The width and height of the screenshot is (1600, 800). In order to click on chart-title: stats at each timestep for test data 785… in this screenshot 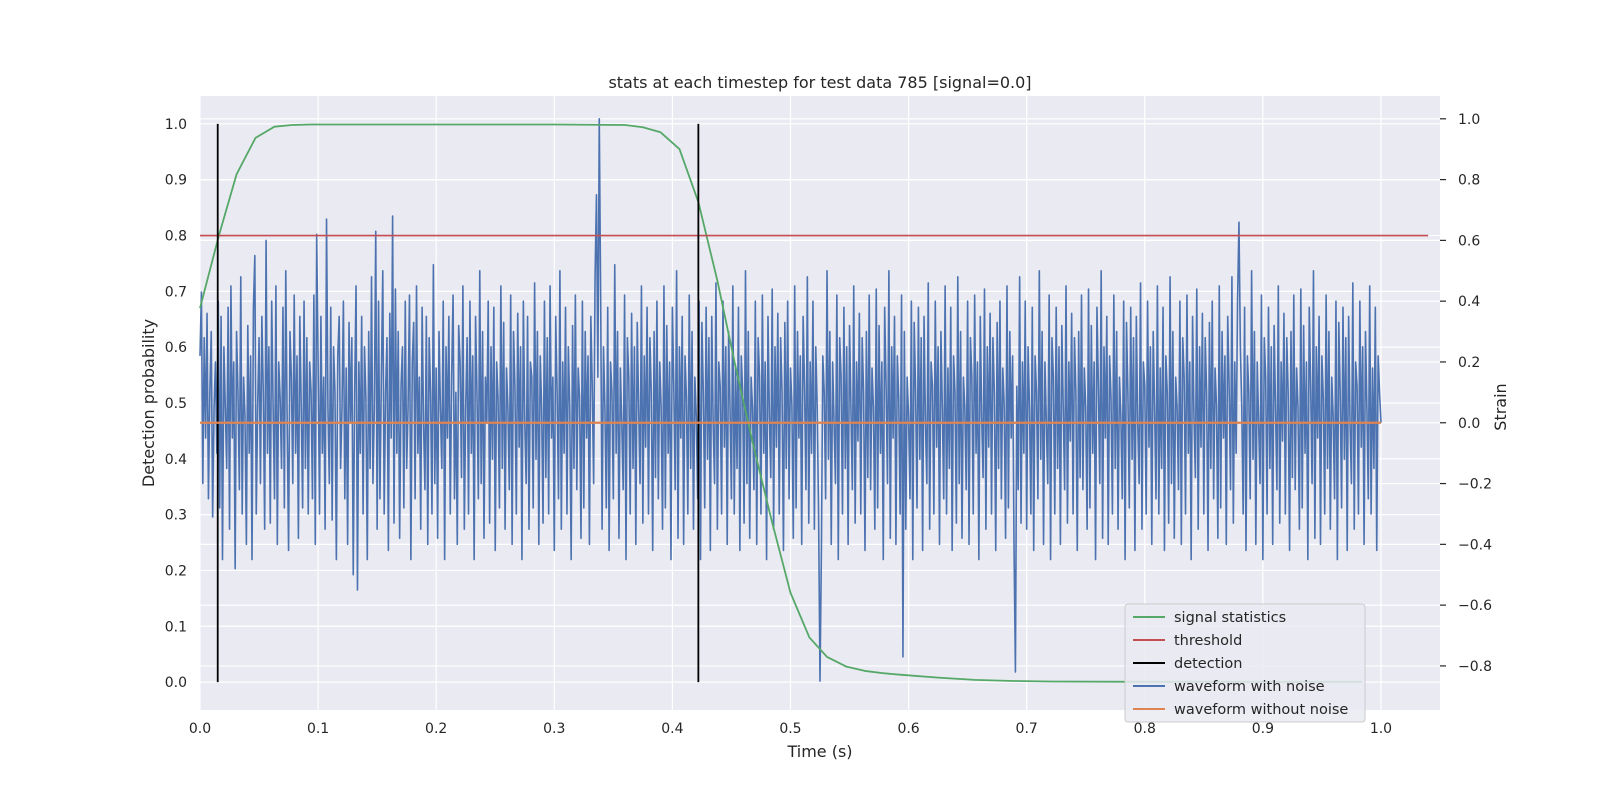, I will do `click(819, 82)`.